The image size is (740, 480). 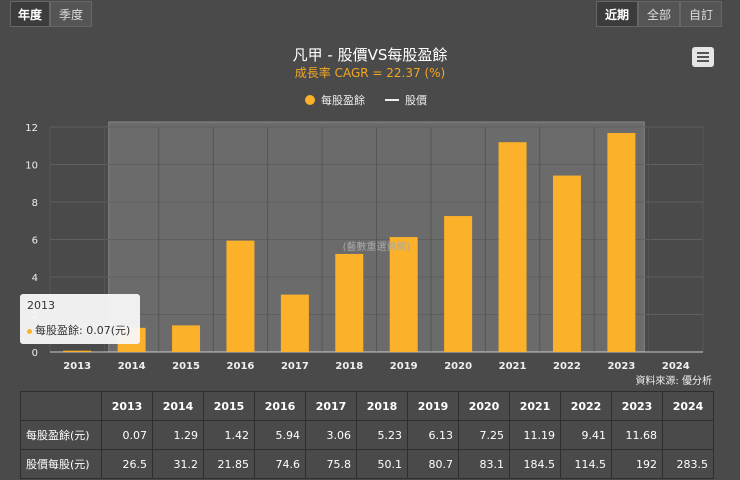 What do you see at coordinates (80, 319) in the screenshot?
I see `tooltip: 2013 每股盈餘: 0.07(元)` at bounding box center [80, 319].